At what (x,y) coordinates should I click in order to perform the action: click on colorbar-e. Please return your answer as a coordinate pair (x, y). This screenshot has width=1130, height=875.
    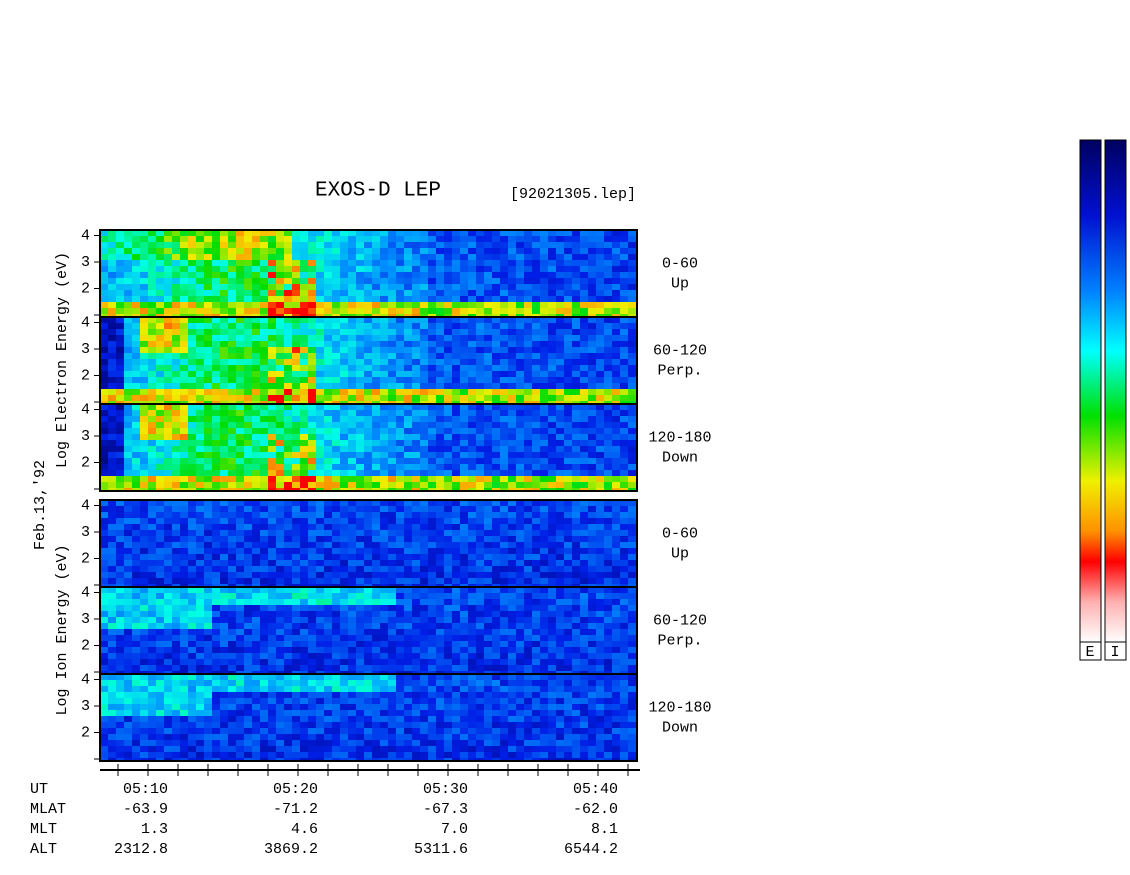
    Looking at the image, I should click on (1090, 391).